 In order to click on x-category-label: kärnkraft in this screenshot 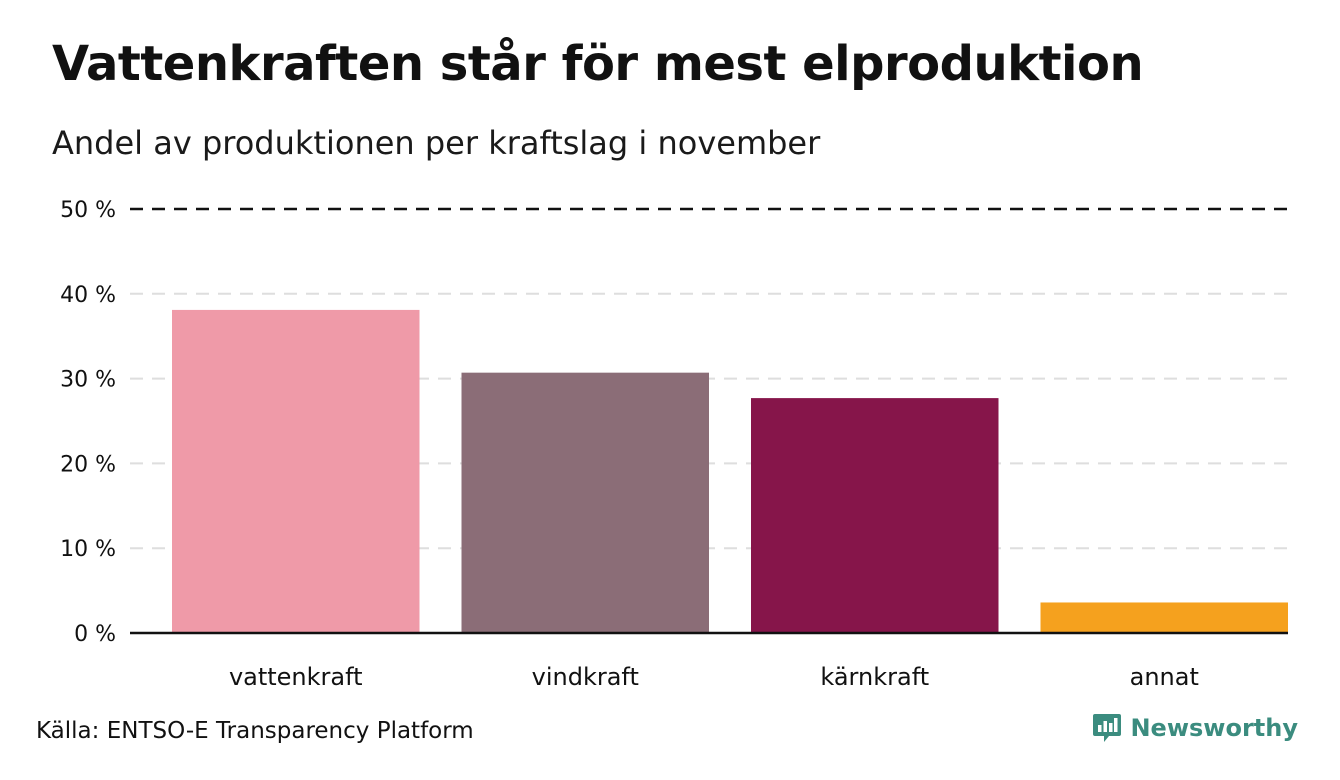, I will do `click(874, 677)`.